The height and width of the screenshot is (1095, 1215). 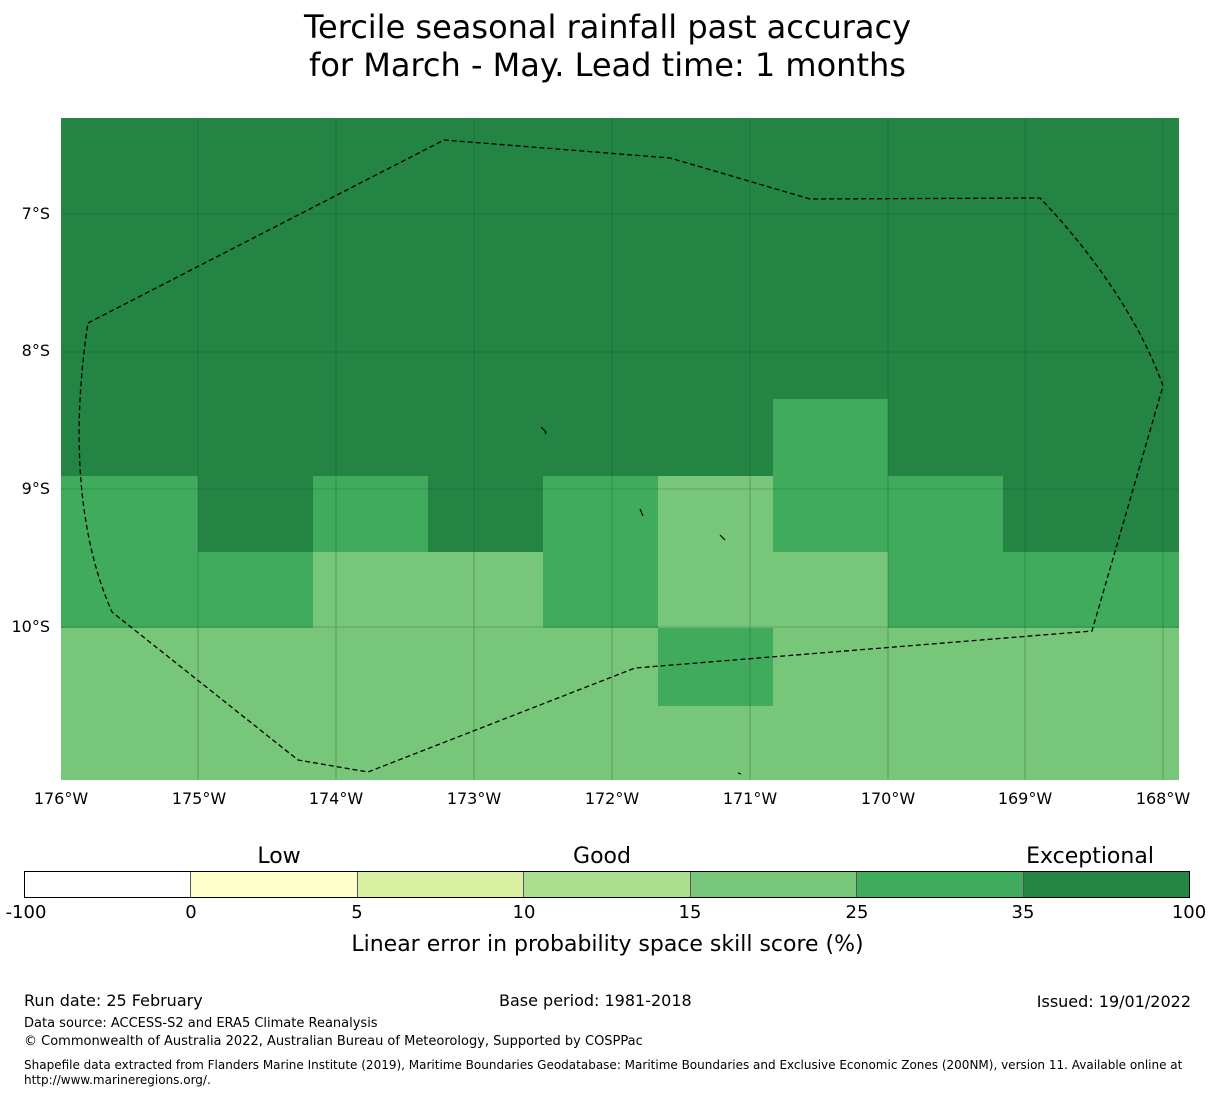 I want to click on issued-date: Issued: 19/01/2022, so click(x=1113, y=1001).